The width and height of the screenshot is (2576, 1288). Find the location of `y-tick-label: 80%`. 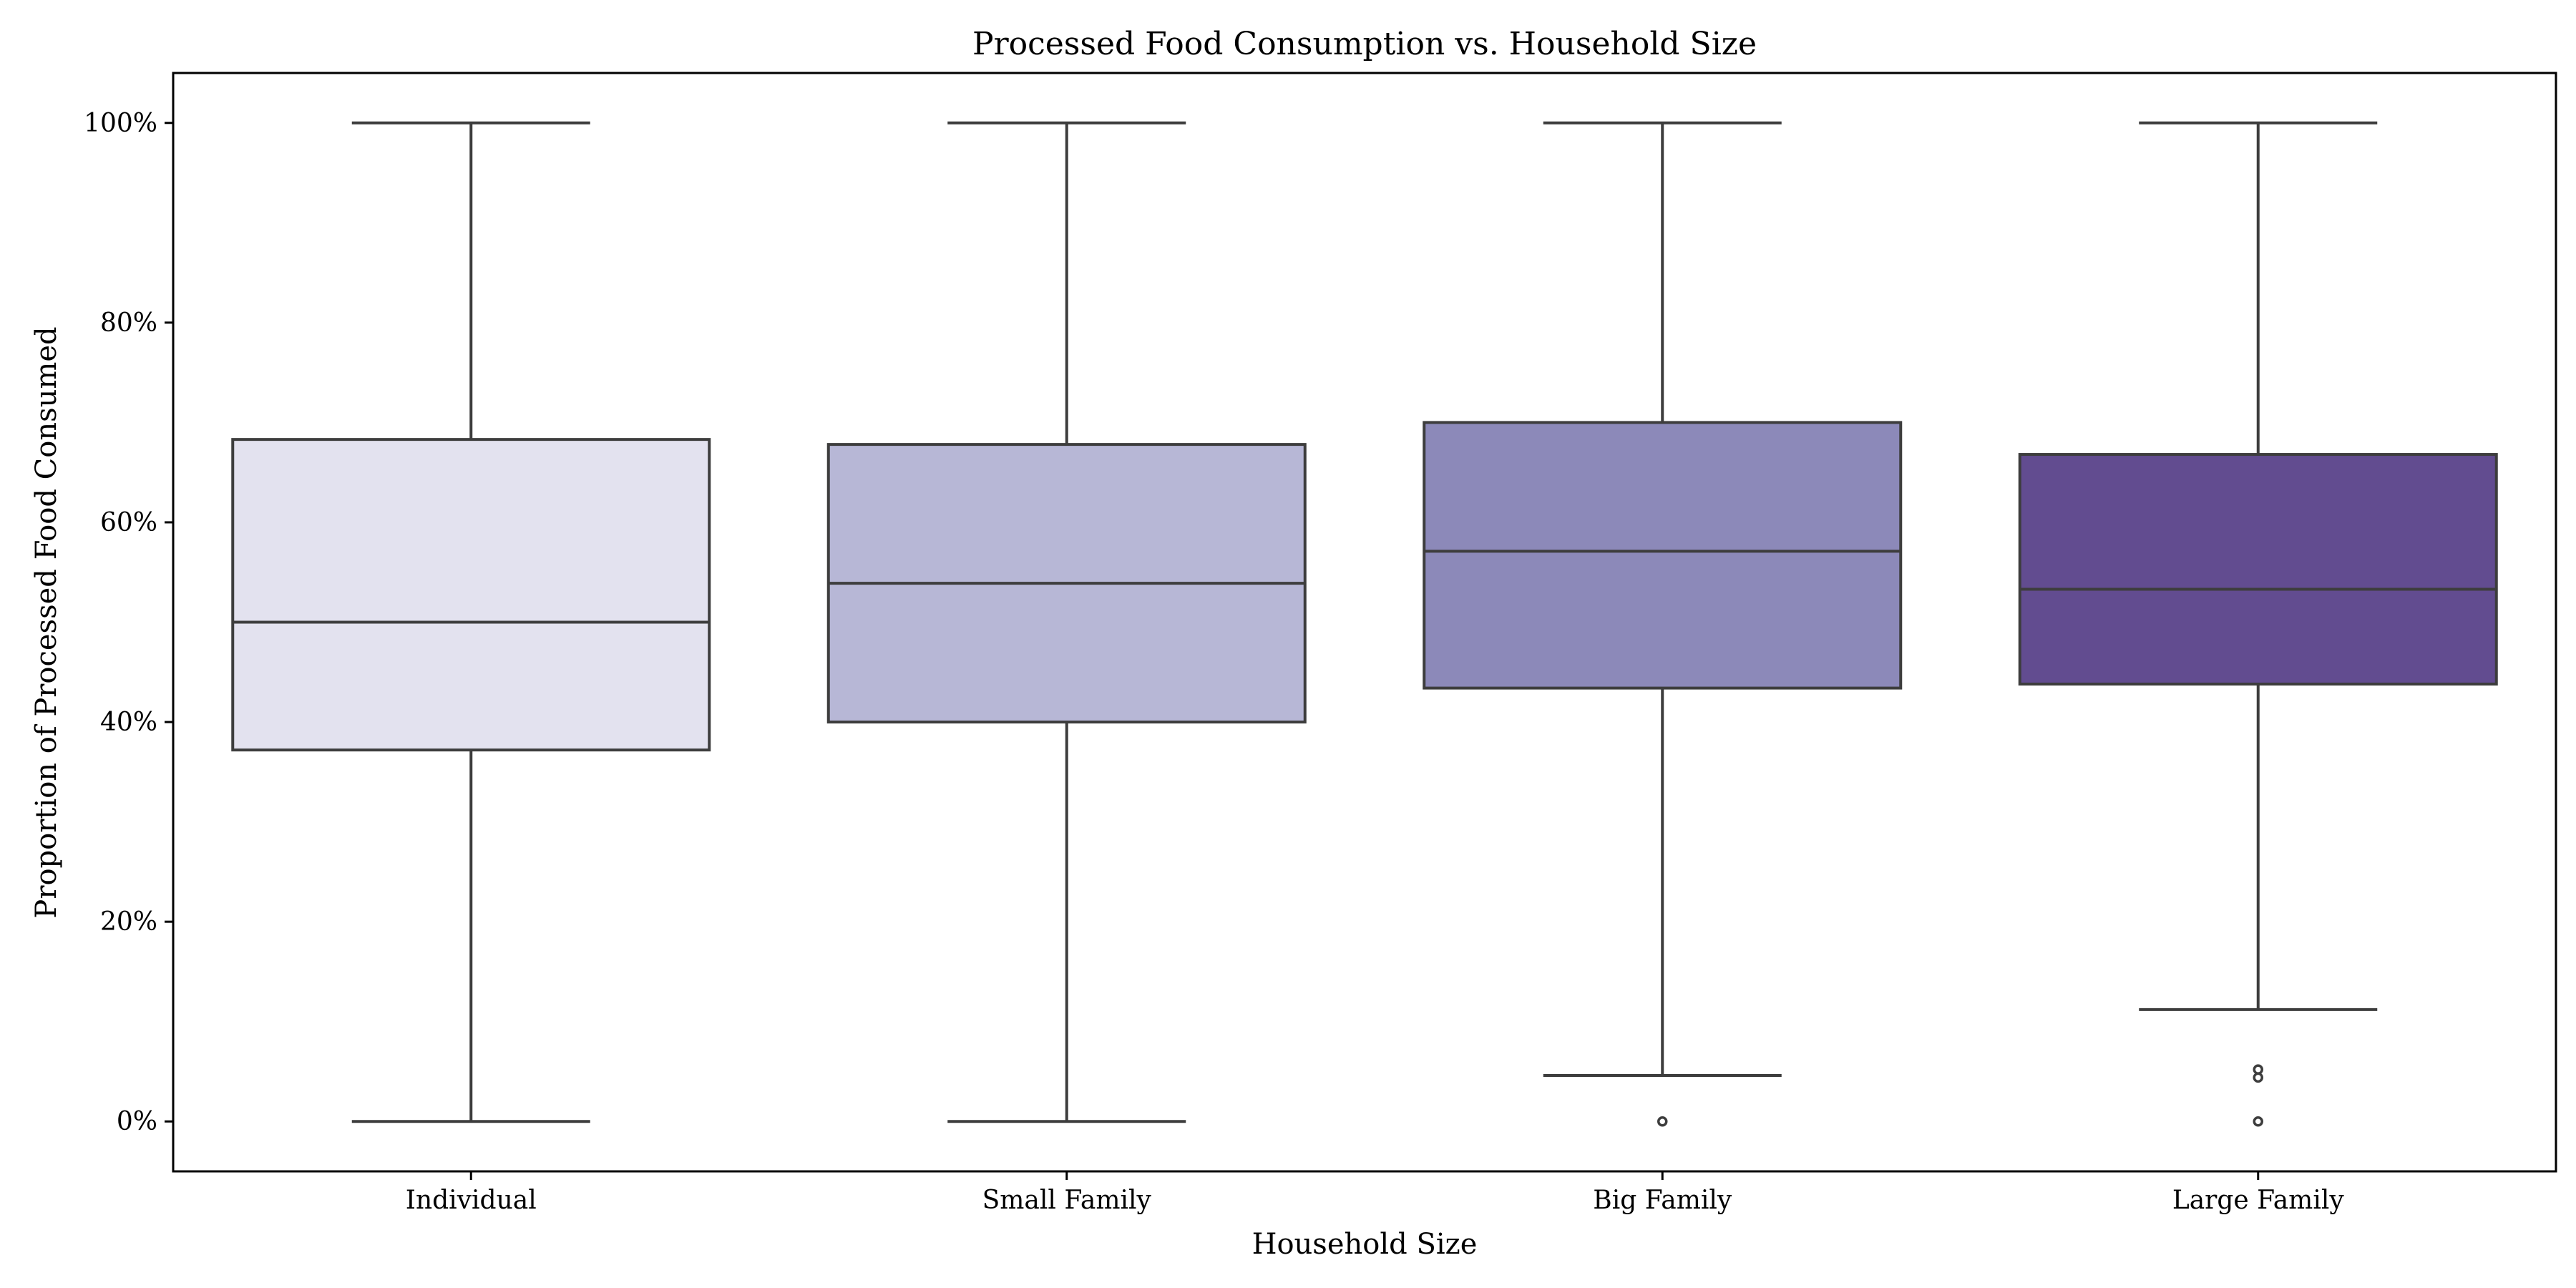

y-tick-label: 80% is located at coordinates (128, 323).